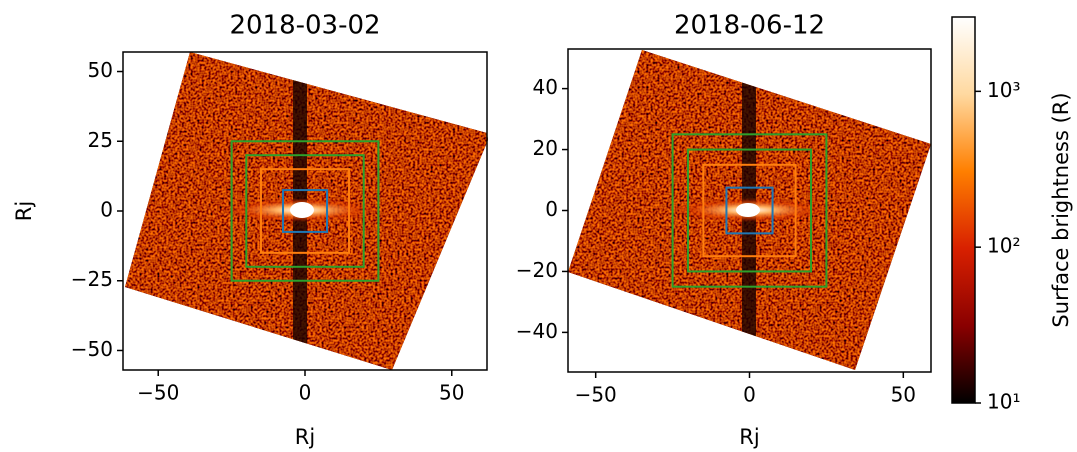  Describe the element at coordinates (1003, 402) in the screenshot. I see `colorbar-tick-label: 10¹` at that location.